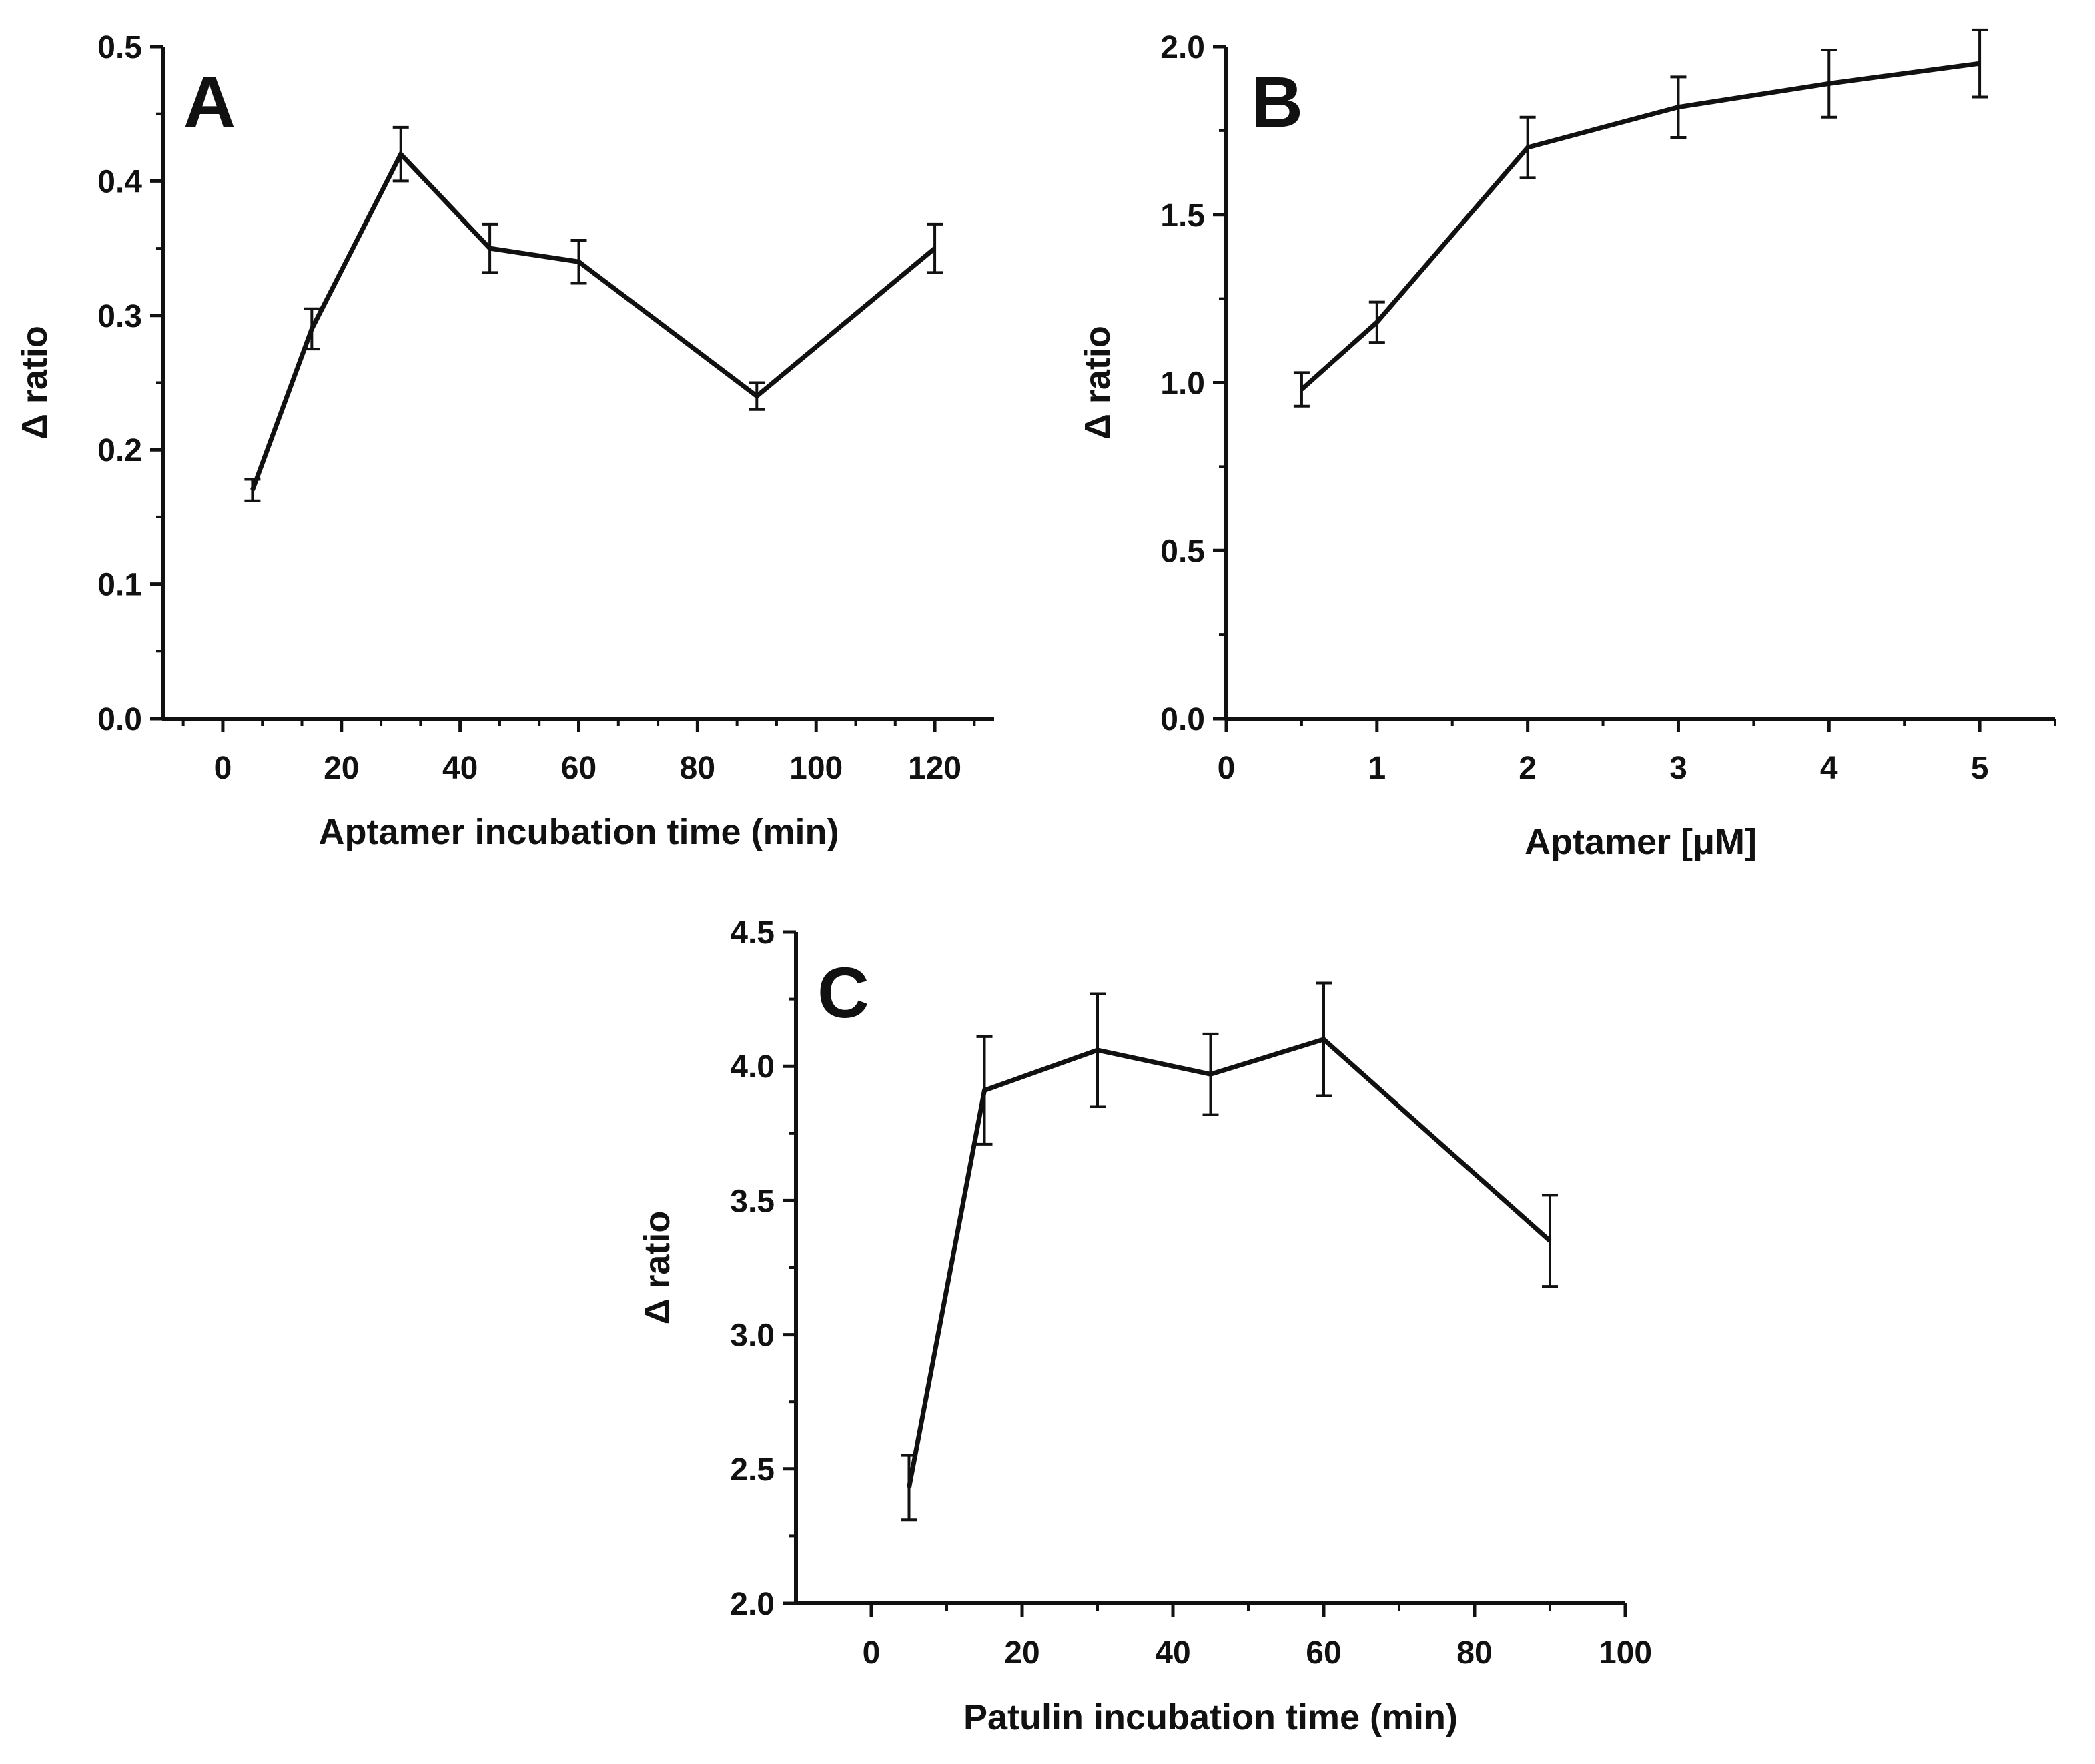 This screenshot has width=2095, height=1764. What do you see at coordinates (1182, 384) in the screenshot?
I see `y-tick-label: 1.0` at bounding box center [1182, 384].